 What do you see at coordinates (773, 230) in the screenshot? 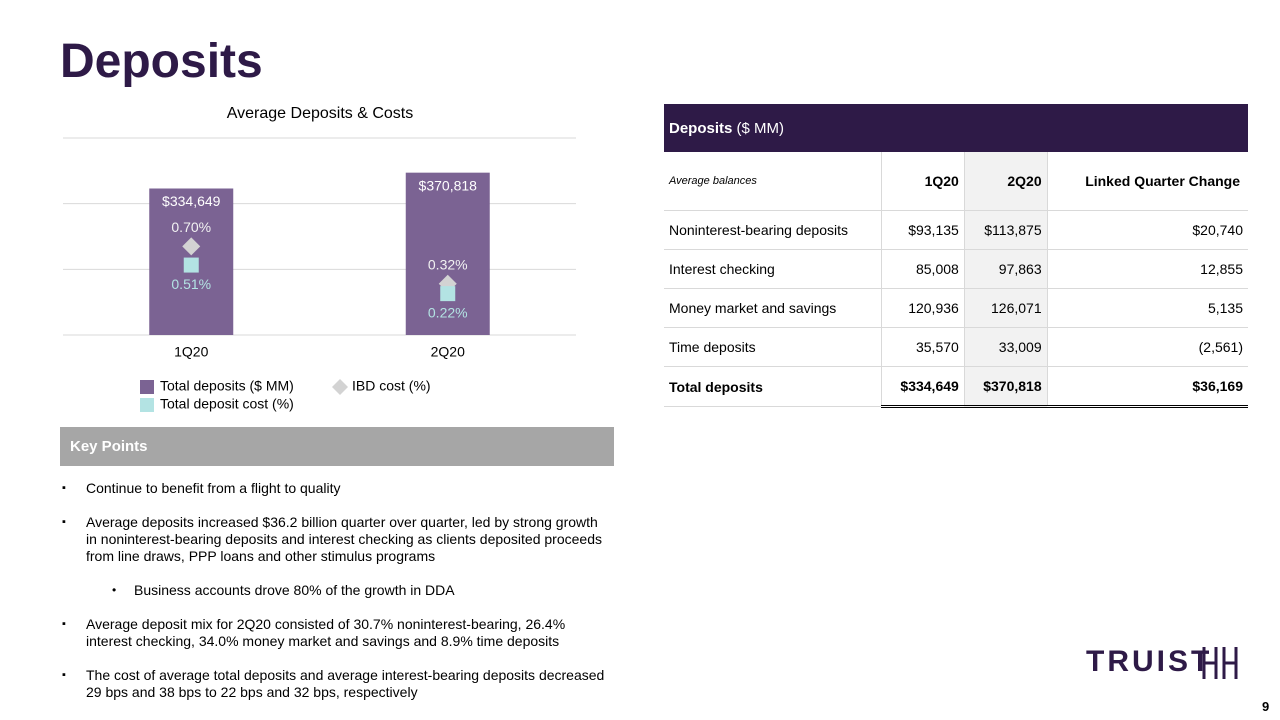
I see `table-cell: Noninterest-bearing deposits` at bounding box center [773, 230].